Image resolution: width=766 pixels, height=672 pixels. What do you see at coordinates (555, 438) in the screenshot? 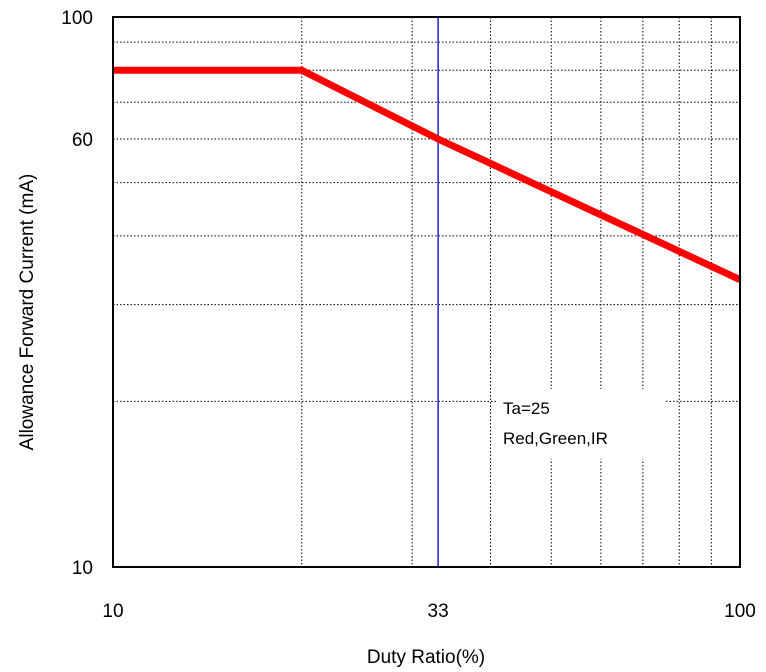
I see `annotation-colors: Red,Green,IR` at bounding box center [555, 438].